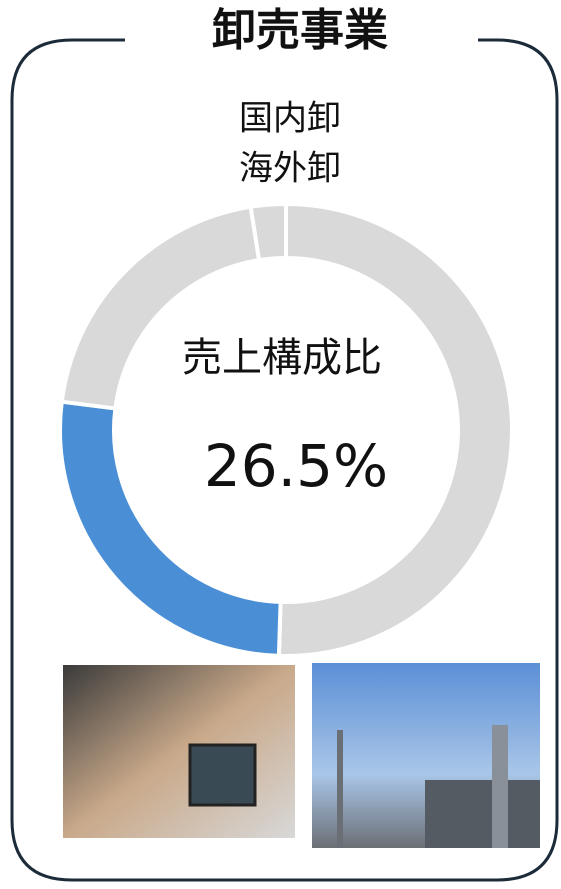 This screenshot has height=889, width=561. Describe the element at coordinates (290, 169) in the screenshot. I see `label: 海外卸` at that location.